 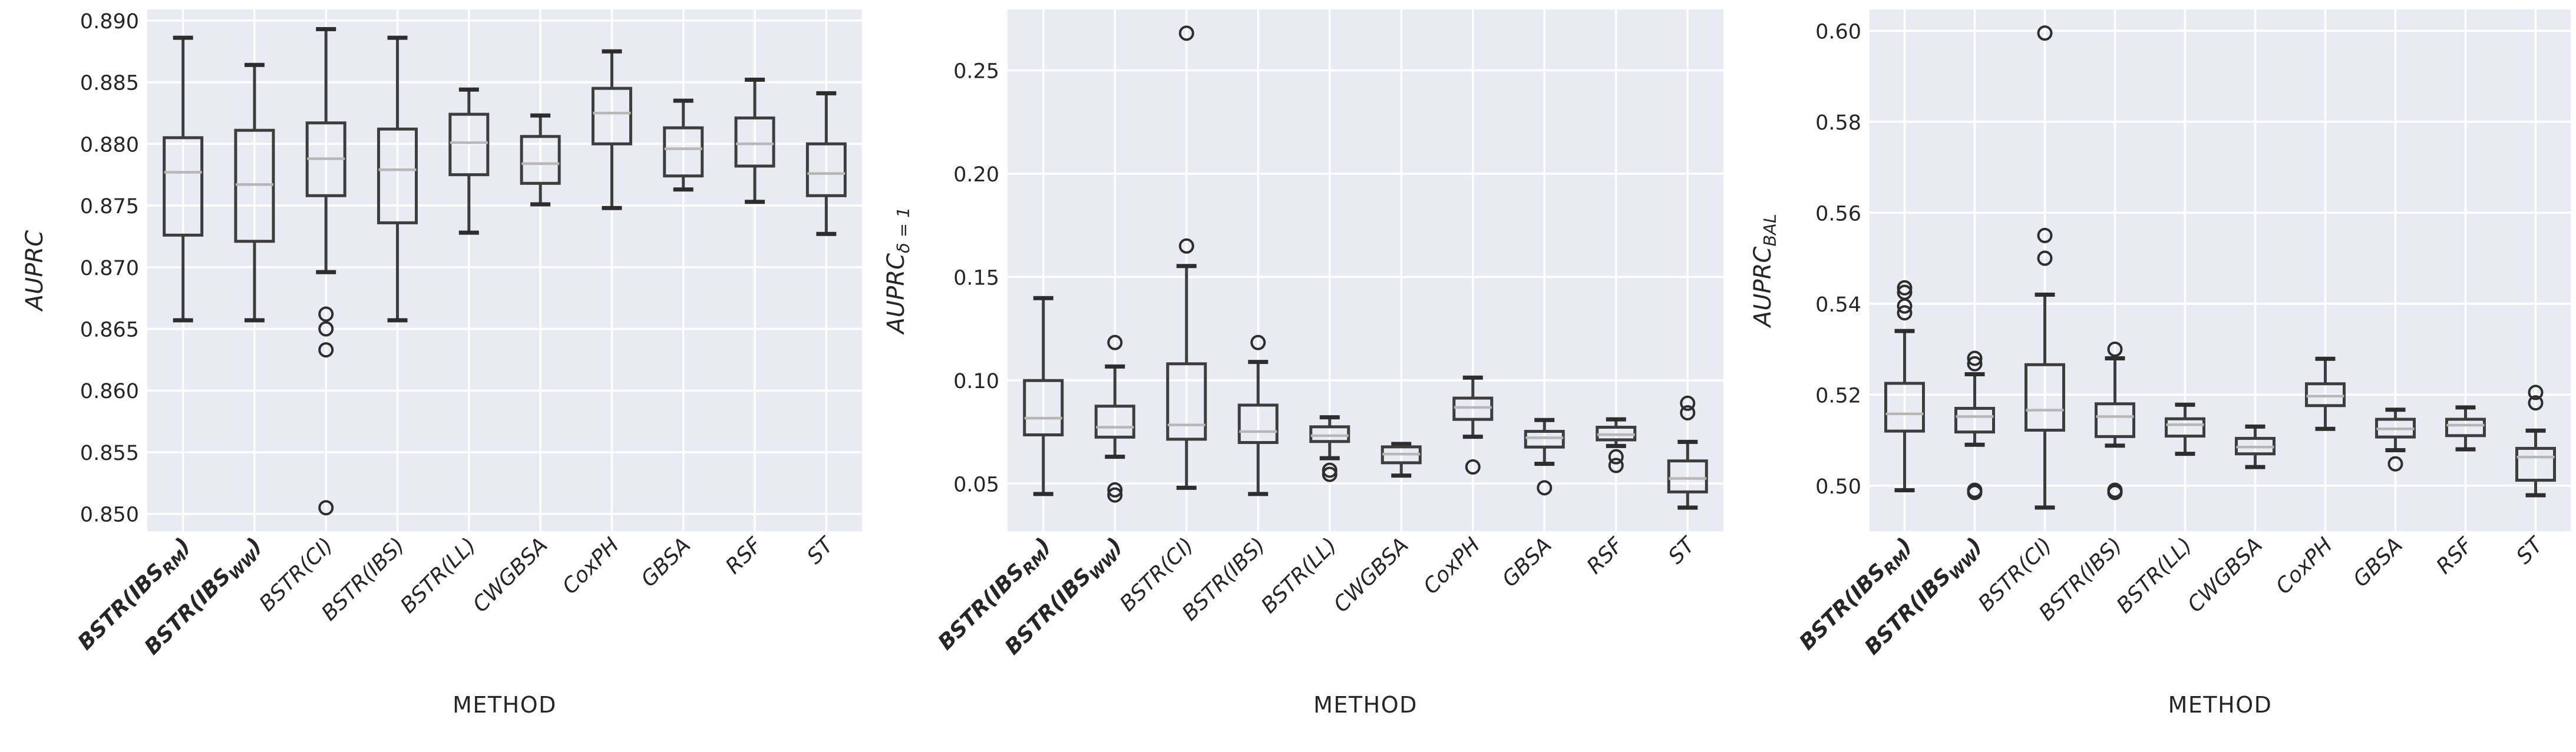 What do you see at coordinates (976, 278) in the screenshot?
I see `y-tick-label: 0.15` at bounding box center [976, 278].